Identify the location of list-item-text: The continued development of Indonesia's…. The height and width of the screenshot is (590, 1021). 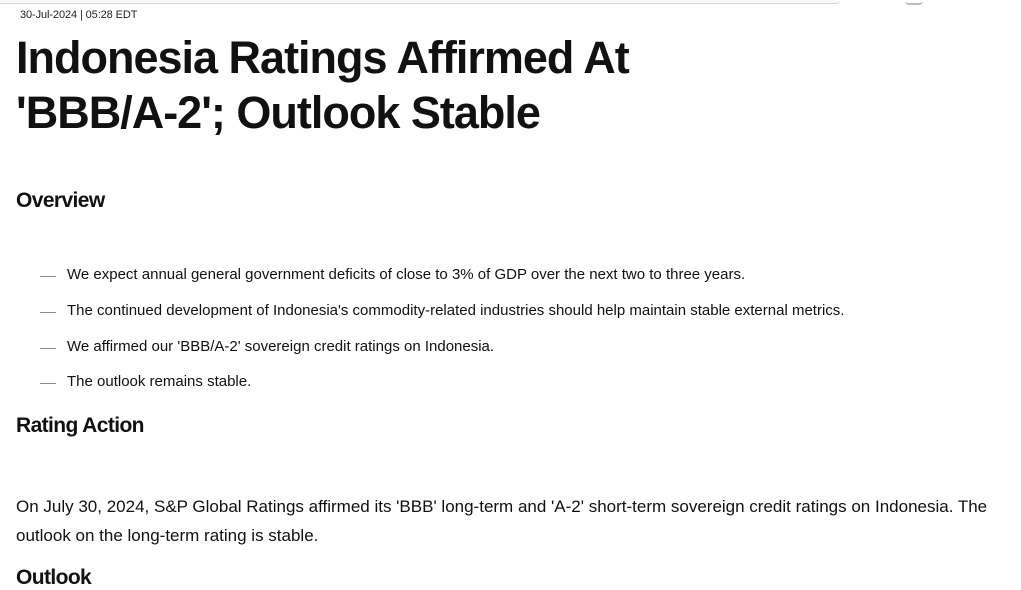
(456, 310).